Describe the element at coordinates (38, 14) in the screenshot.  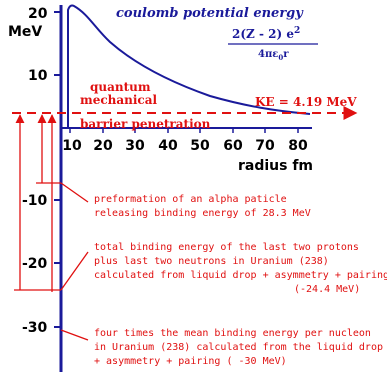
I see `y-tick-label: 20` at that location.